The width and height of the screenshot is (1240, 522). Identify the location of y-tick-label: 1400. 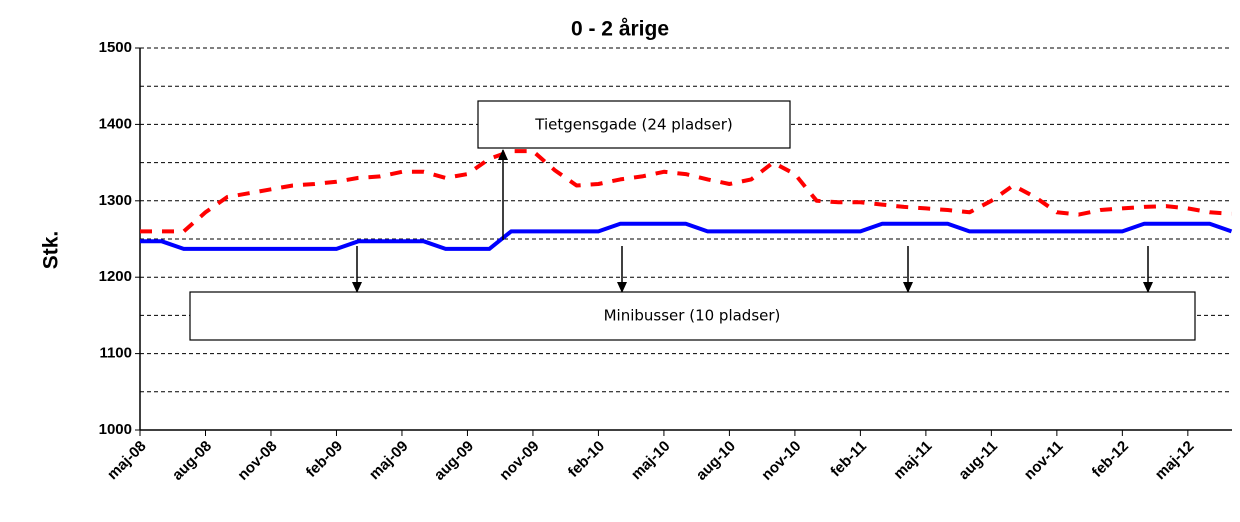
(115, 123).